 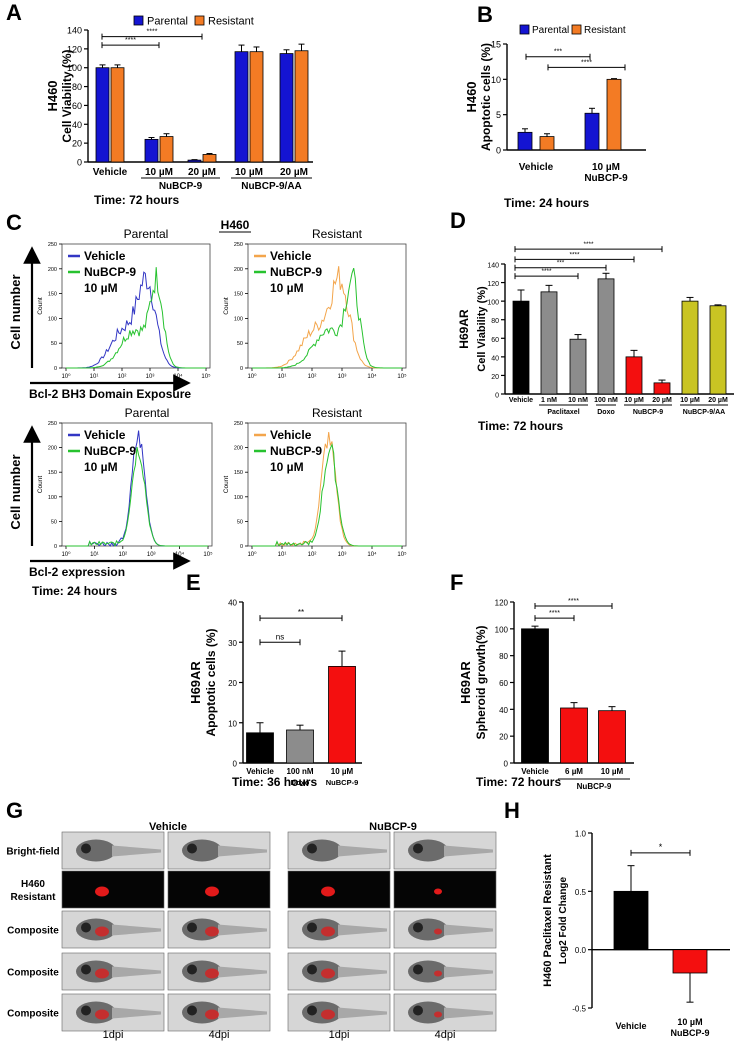 What do you see at coordinates (393, 827) in the screenshot?
I see `chart-g-col-title-nubcp: NuBCP-9` at bounding box center [393, 827].